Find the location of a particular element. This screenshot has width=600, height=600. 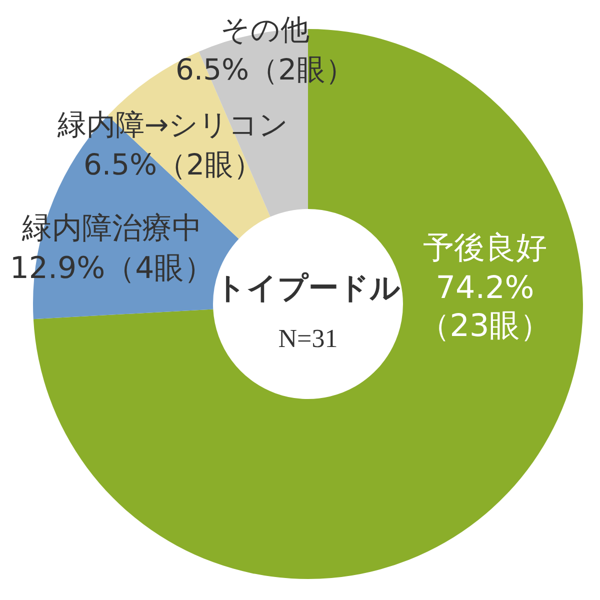

data-label: 74.2% （23眼） is located at coordinates (485, 307).